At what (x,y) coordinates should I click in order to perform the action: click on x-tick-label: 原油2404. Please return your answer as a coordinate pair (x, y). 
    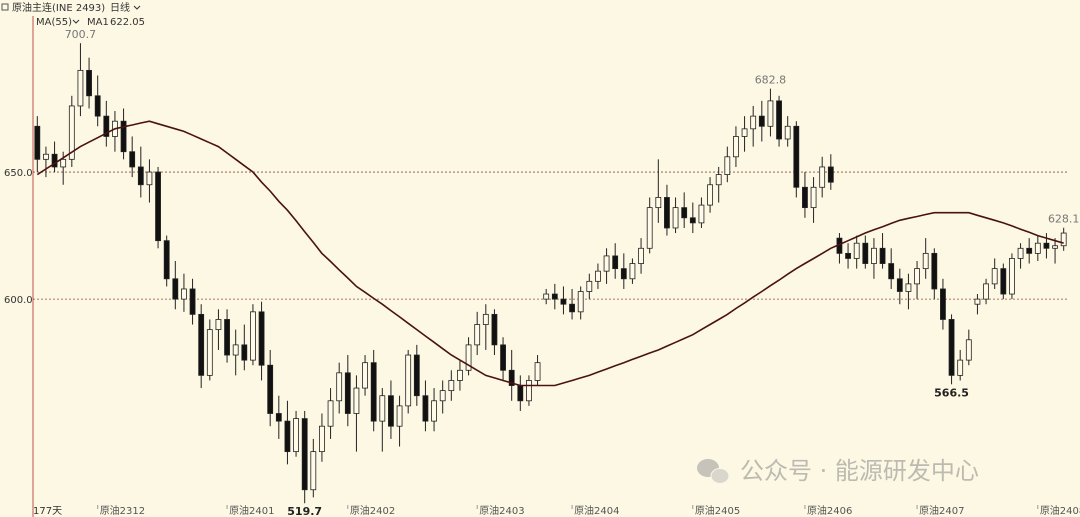
    Looking at the image, I should click on (596, 510).